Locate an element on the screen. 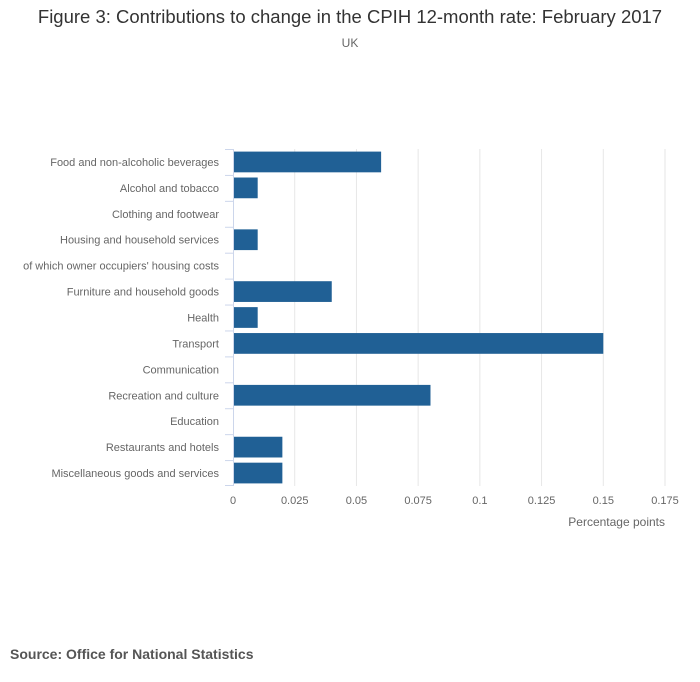 Image resolution: width=700 pixels, height=682 pixels. chart-subtitle: UK is located at coordinates (350, 43).